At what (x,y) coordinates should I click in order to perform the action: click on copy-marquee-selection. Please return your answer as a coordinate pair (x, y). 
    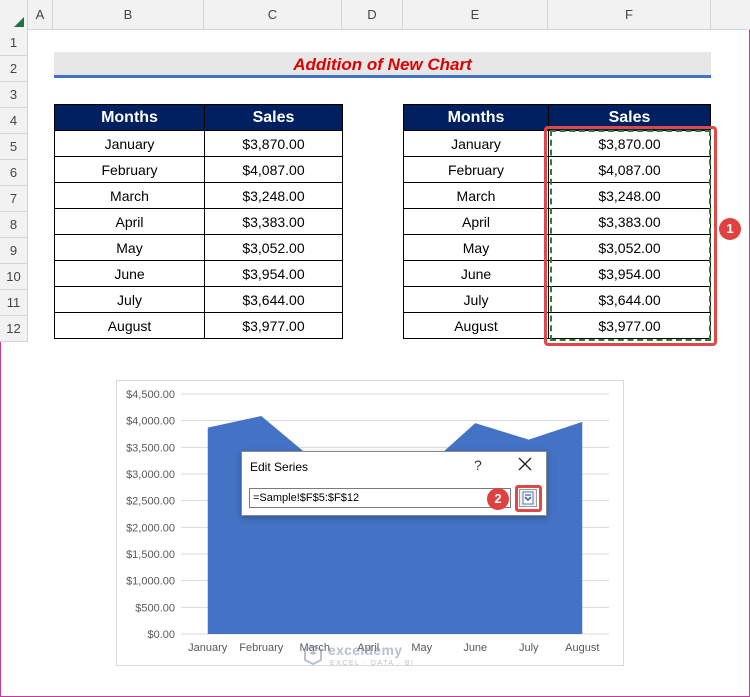
    Looking at the image, I should click on (630, 235).